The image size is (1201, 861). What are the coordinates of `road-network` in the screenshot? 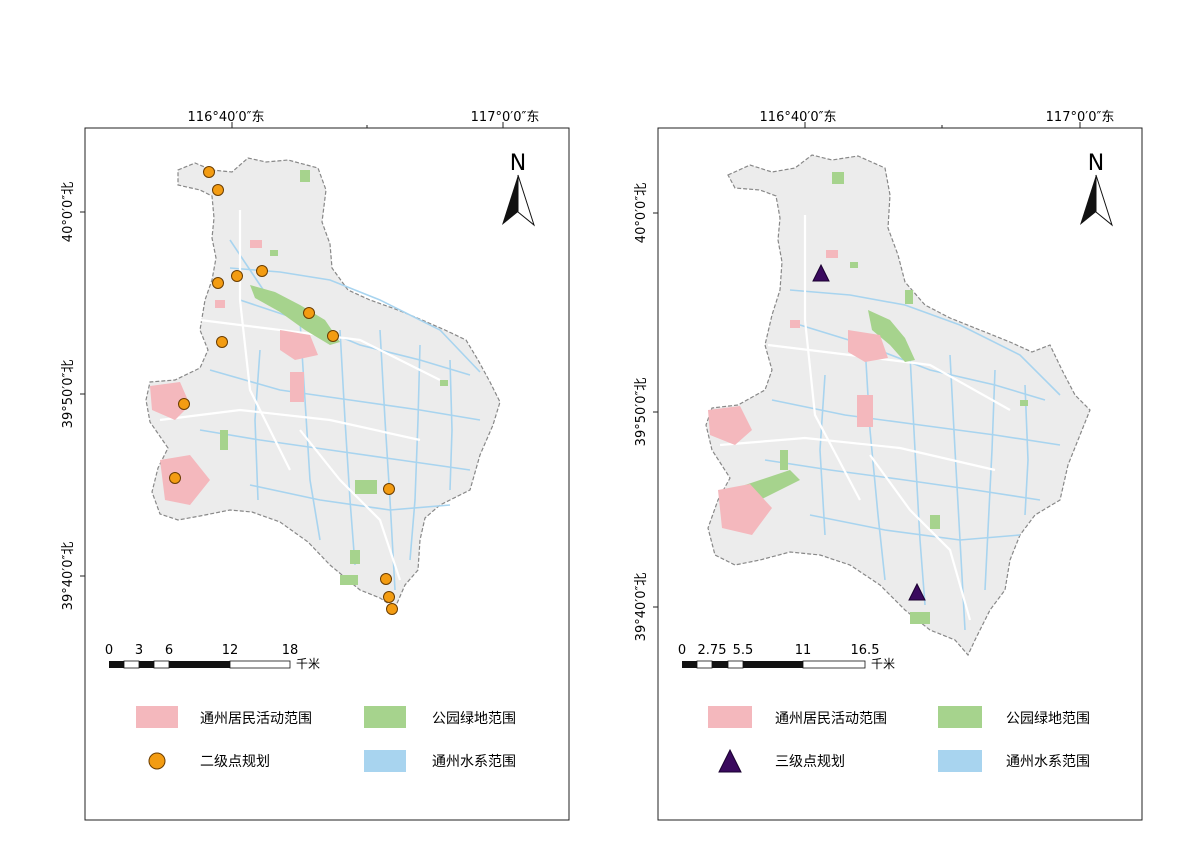 It's located at (865, 418).